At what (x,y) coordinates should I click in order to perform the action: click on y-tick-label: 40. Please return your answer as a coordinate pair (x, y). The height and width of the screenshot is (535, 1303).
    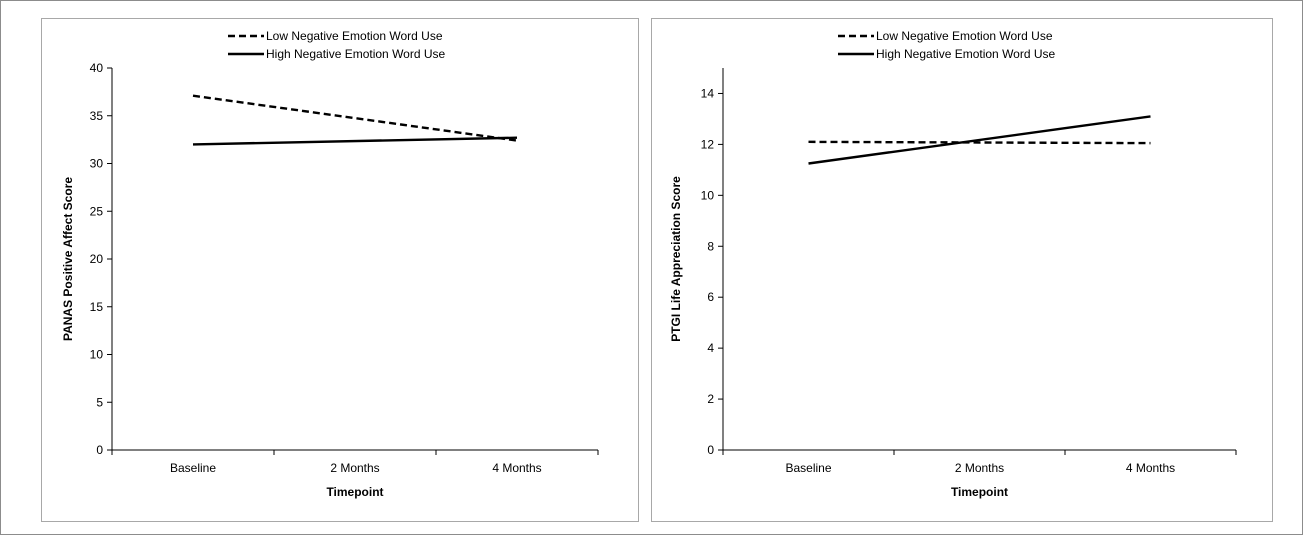
    Looking at the image, I should click on (97, 68).